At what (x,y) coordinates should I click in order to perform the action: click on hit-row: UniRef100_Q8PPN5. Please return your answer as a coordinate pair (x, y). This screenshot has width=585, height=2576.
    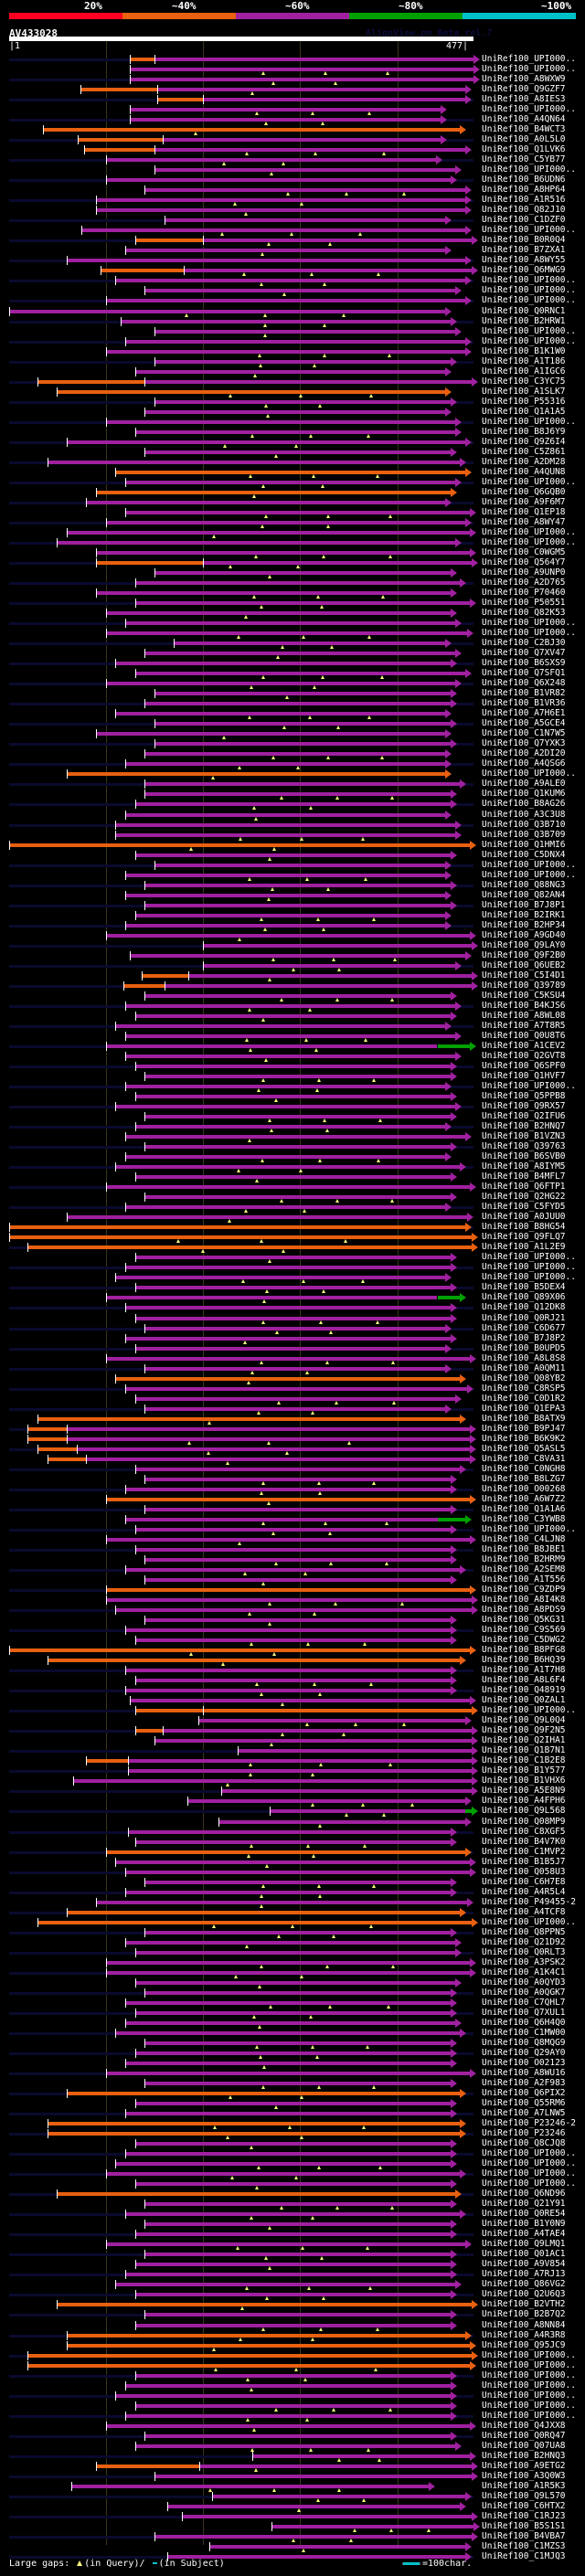
    Looking at the image, I should click on (293, 1932).